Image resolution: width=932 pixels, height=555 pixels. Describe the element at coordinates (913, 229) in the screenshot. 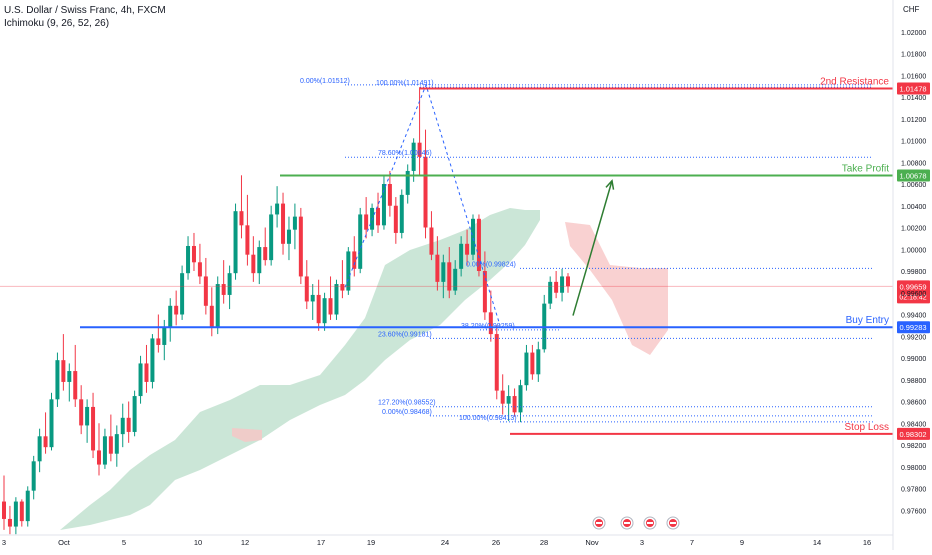

I see `price-tick: 1.00200` at that location.